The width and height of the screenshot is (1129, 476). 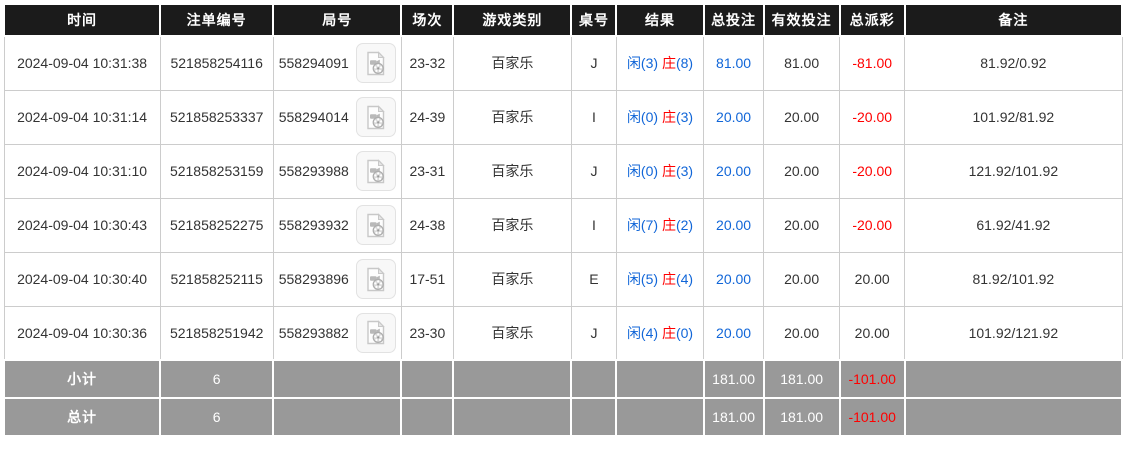 I want to click on result-banker-count: (2), so click(x=684, y=225).